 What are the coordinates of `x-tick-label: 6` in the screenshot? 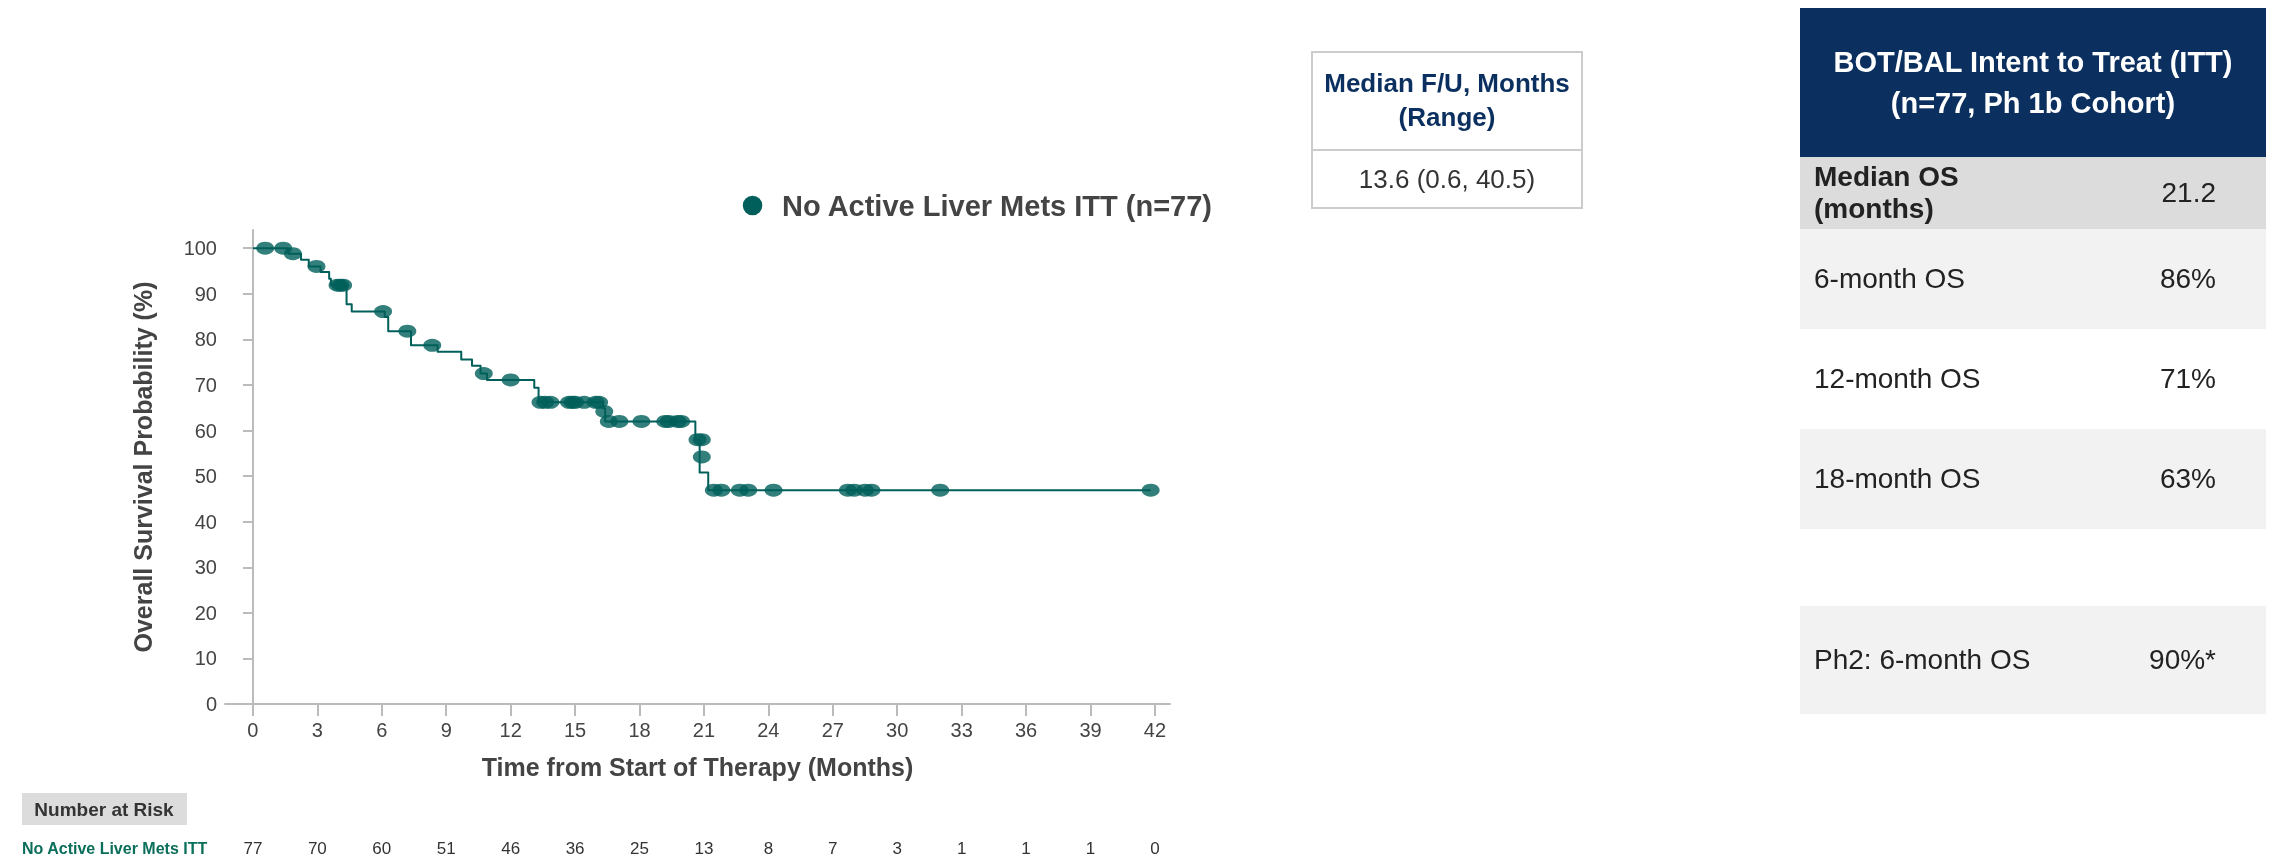 It's located at (382, 730).